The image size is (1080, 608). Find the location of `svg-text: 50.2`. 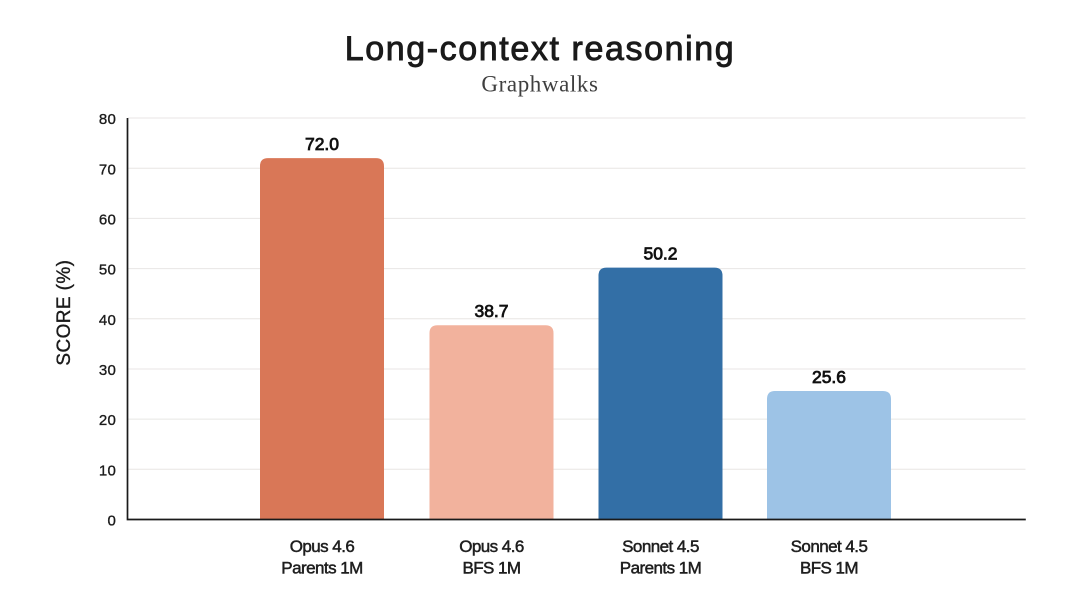

svg-text: 50.2 is located at coordinates (660, 253).